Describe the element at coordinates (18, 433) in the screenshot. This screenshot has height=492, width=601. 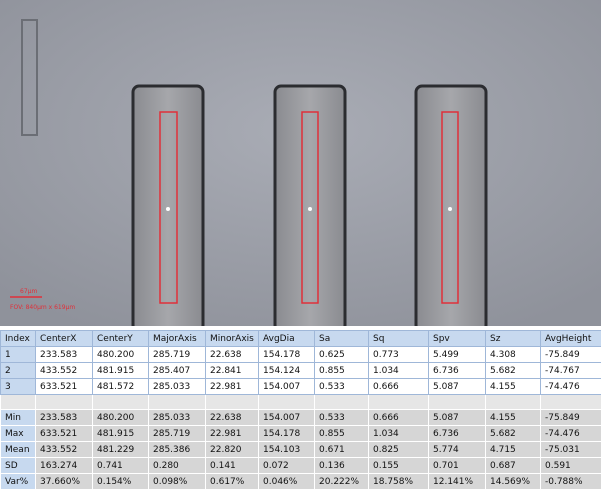
I see `table-cell: Max` at that location.